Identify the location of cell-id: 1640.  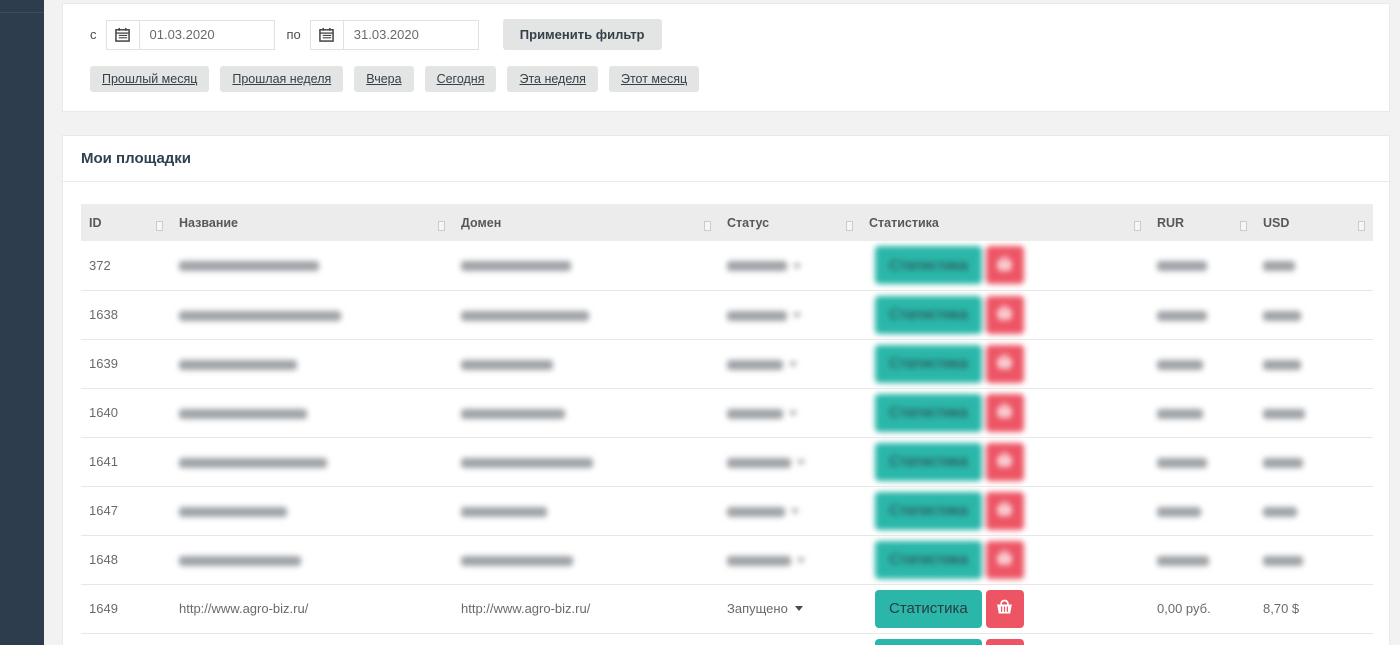
(126, 413).